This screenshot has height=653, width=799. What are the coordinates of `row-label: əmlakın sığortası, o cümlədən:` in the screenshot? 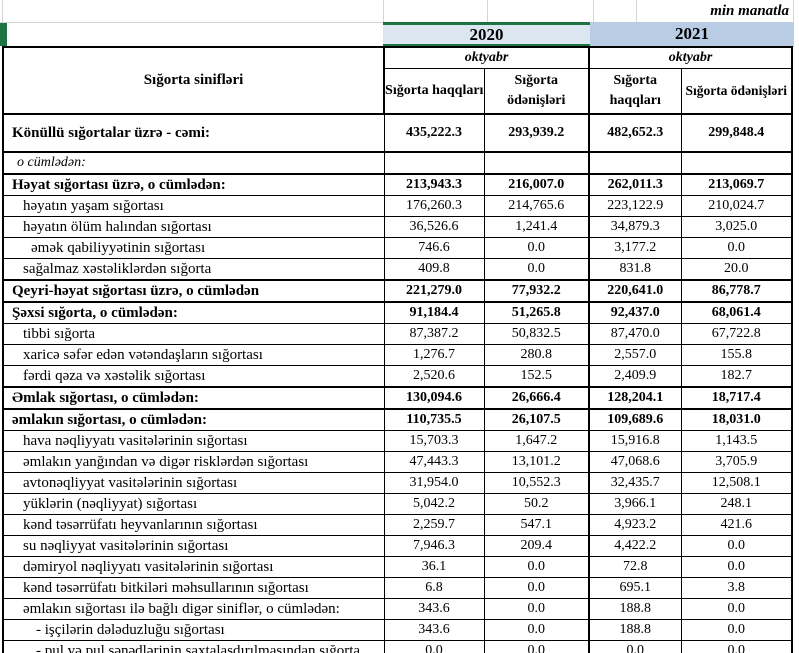 It's located at (193, 419).